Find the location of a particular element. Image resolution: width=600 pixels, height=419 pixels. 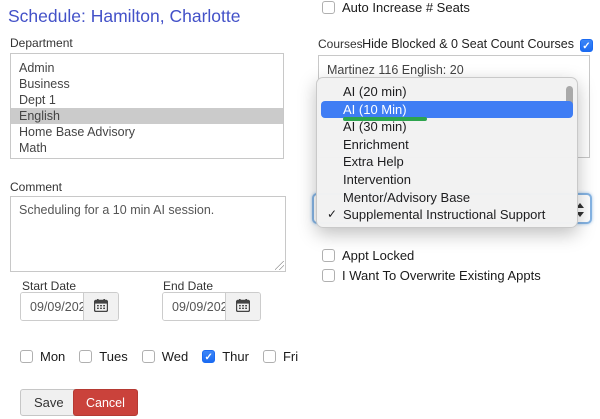

green-underline-annotation is located at coordinates (385, 119).